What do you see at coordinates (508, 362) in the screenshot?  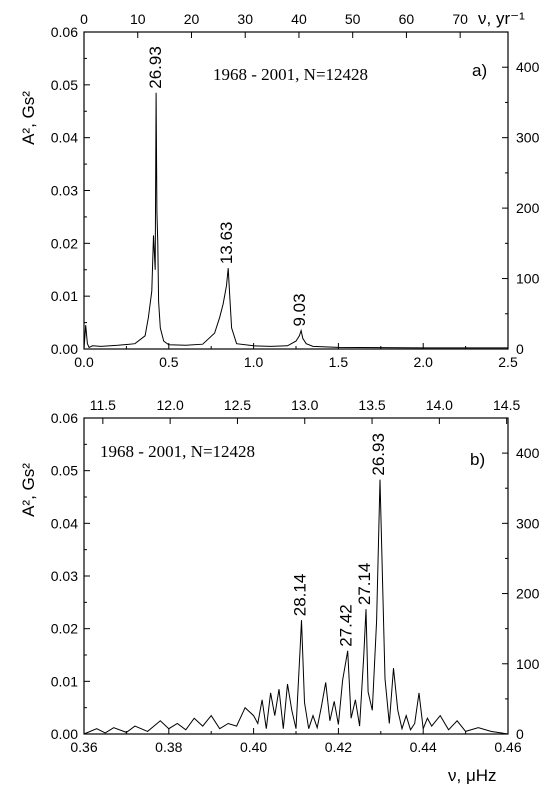 I see `x-tick-label: 2.5` at bounding box center [508, 362].